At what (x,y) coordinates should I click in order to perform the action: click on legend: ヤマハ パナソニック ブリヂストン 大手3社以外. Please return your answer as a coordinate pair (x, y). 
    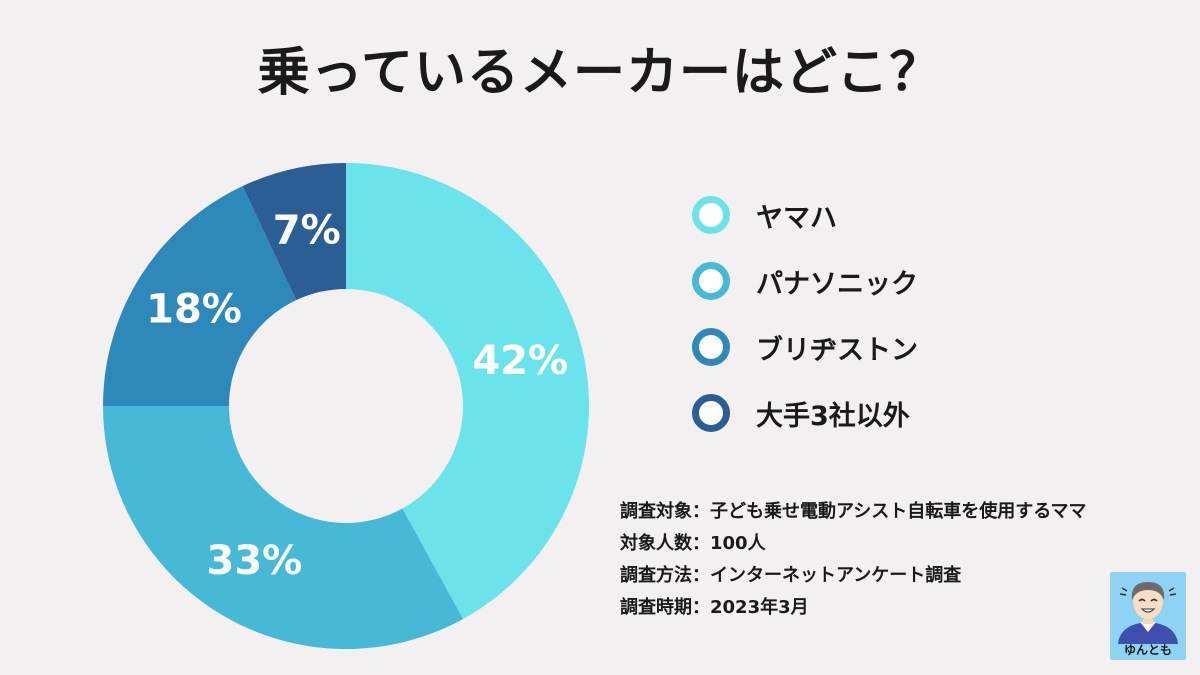
    Looking at the image, I should click on (805, 329).